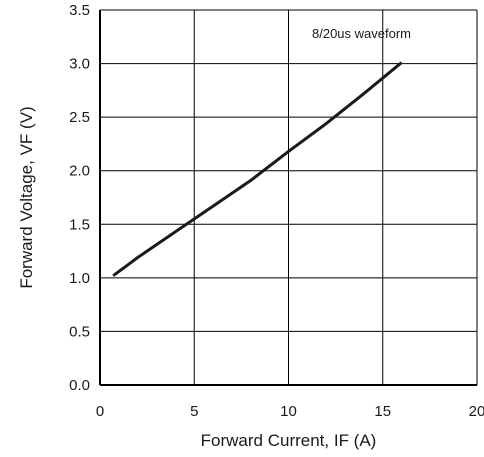 Image resolution: width=484 pixels, height=457 pixels. I want to click on x-tick-label-1: 5, so click(194, 411).